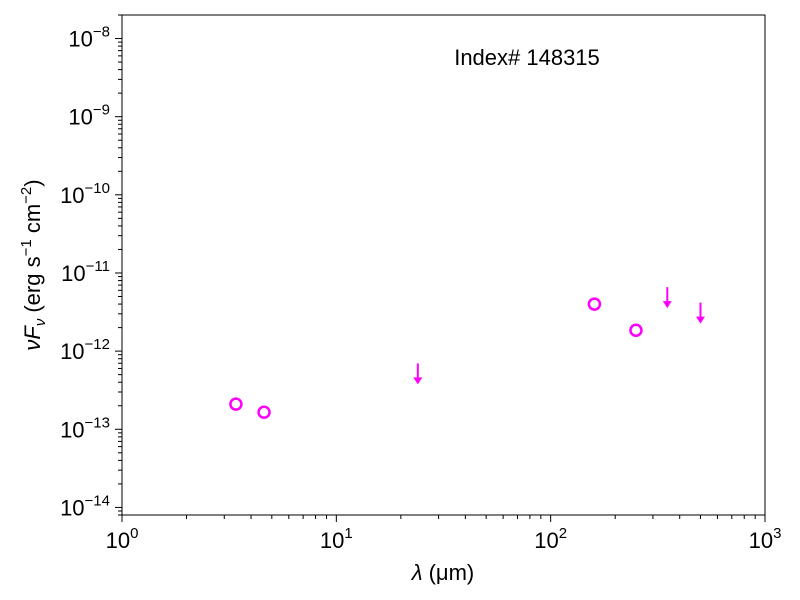 The image size is (800, 600). Describe the element at coordinates (40, 322) in the screenshot. I see `y-axis-subscript: ν` at that location.